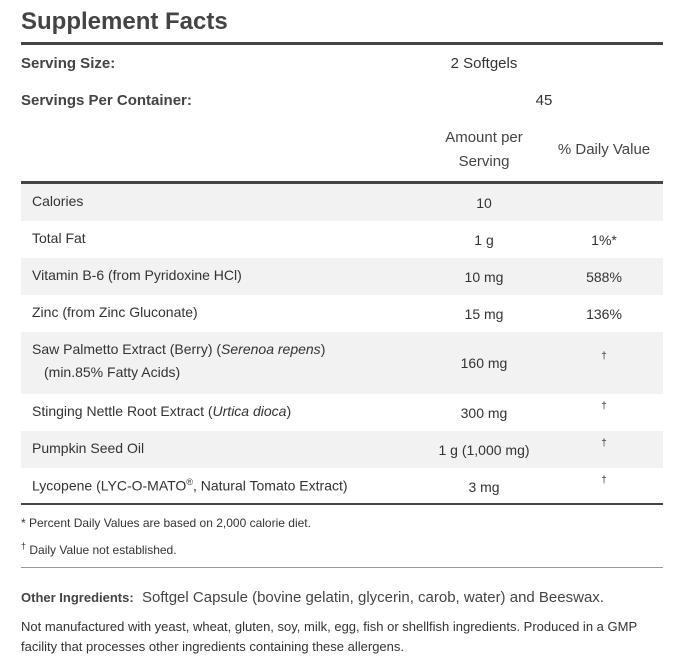  What do you see at coordinates (106, 100) in the screenshot?
I see `servings-label: Servings Per Container:` at bounding box center [106, 100].